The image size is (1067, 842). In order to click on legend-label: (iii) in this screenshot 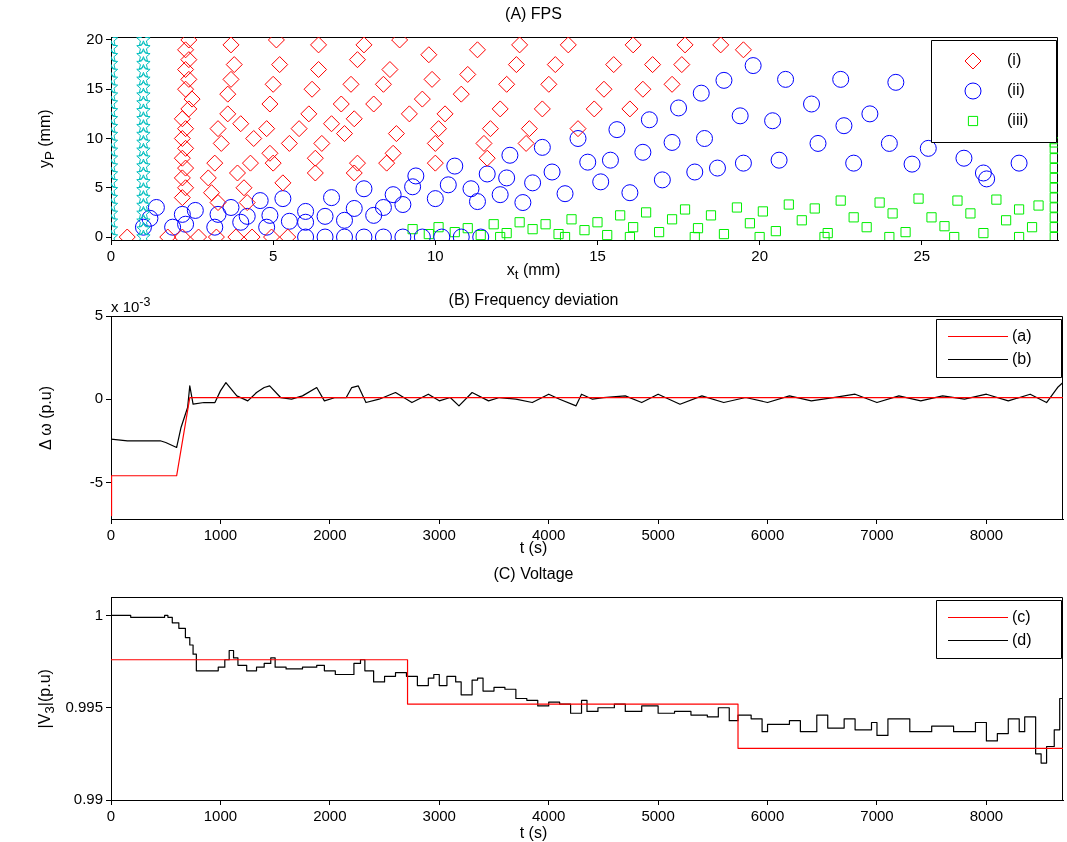, I will do `click(1018, 120)`.